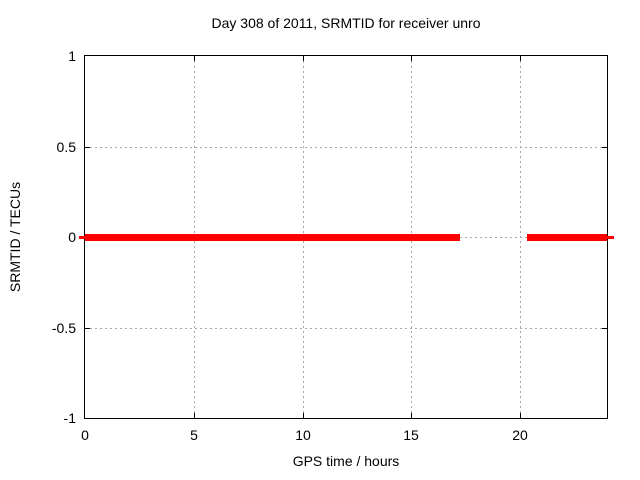 This screenshot has width=640, height=480. Describe the element at coordinates (72, 56) in the screenshot. I see `y-tick-label: 1` at that location.